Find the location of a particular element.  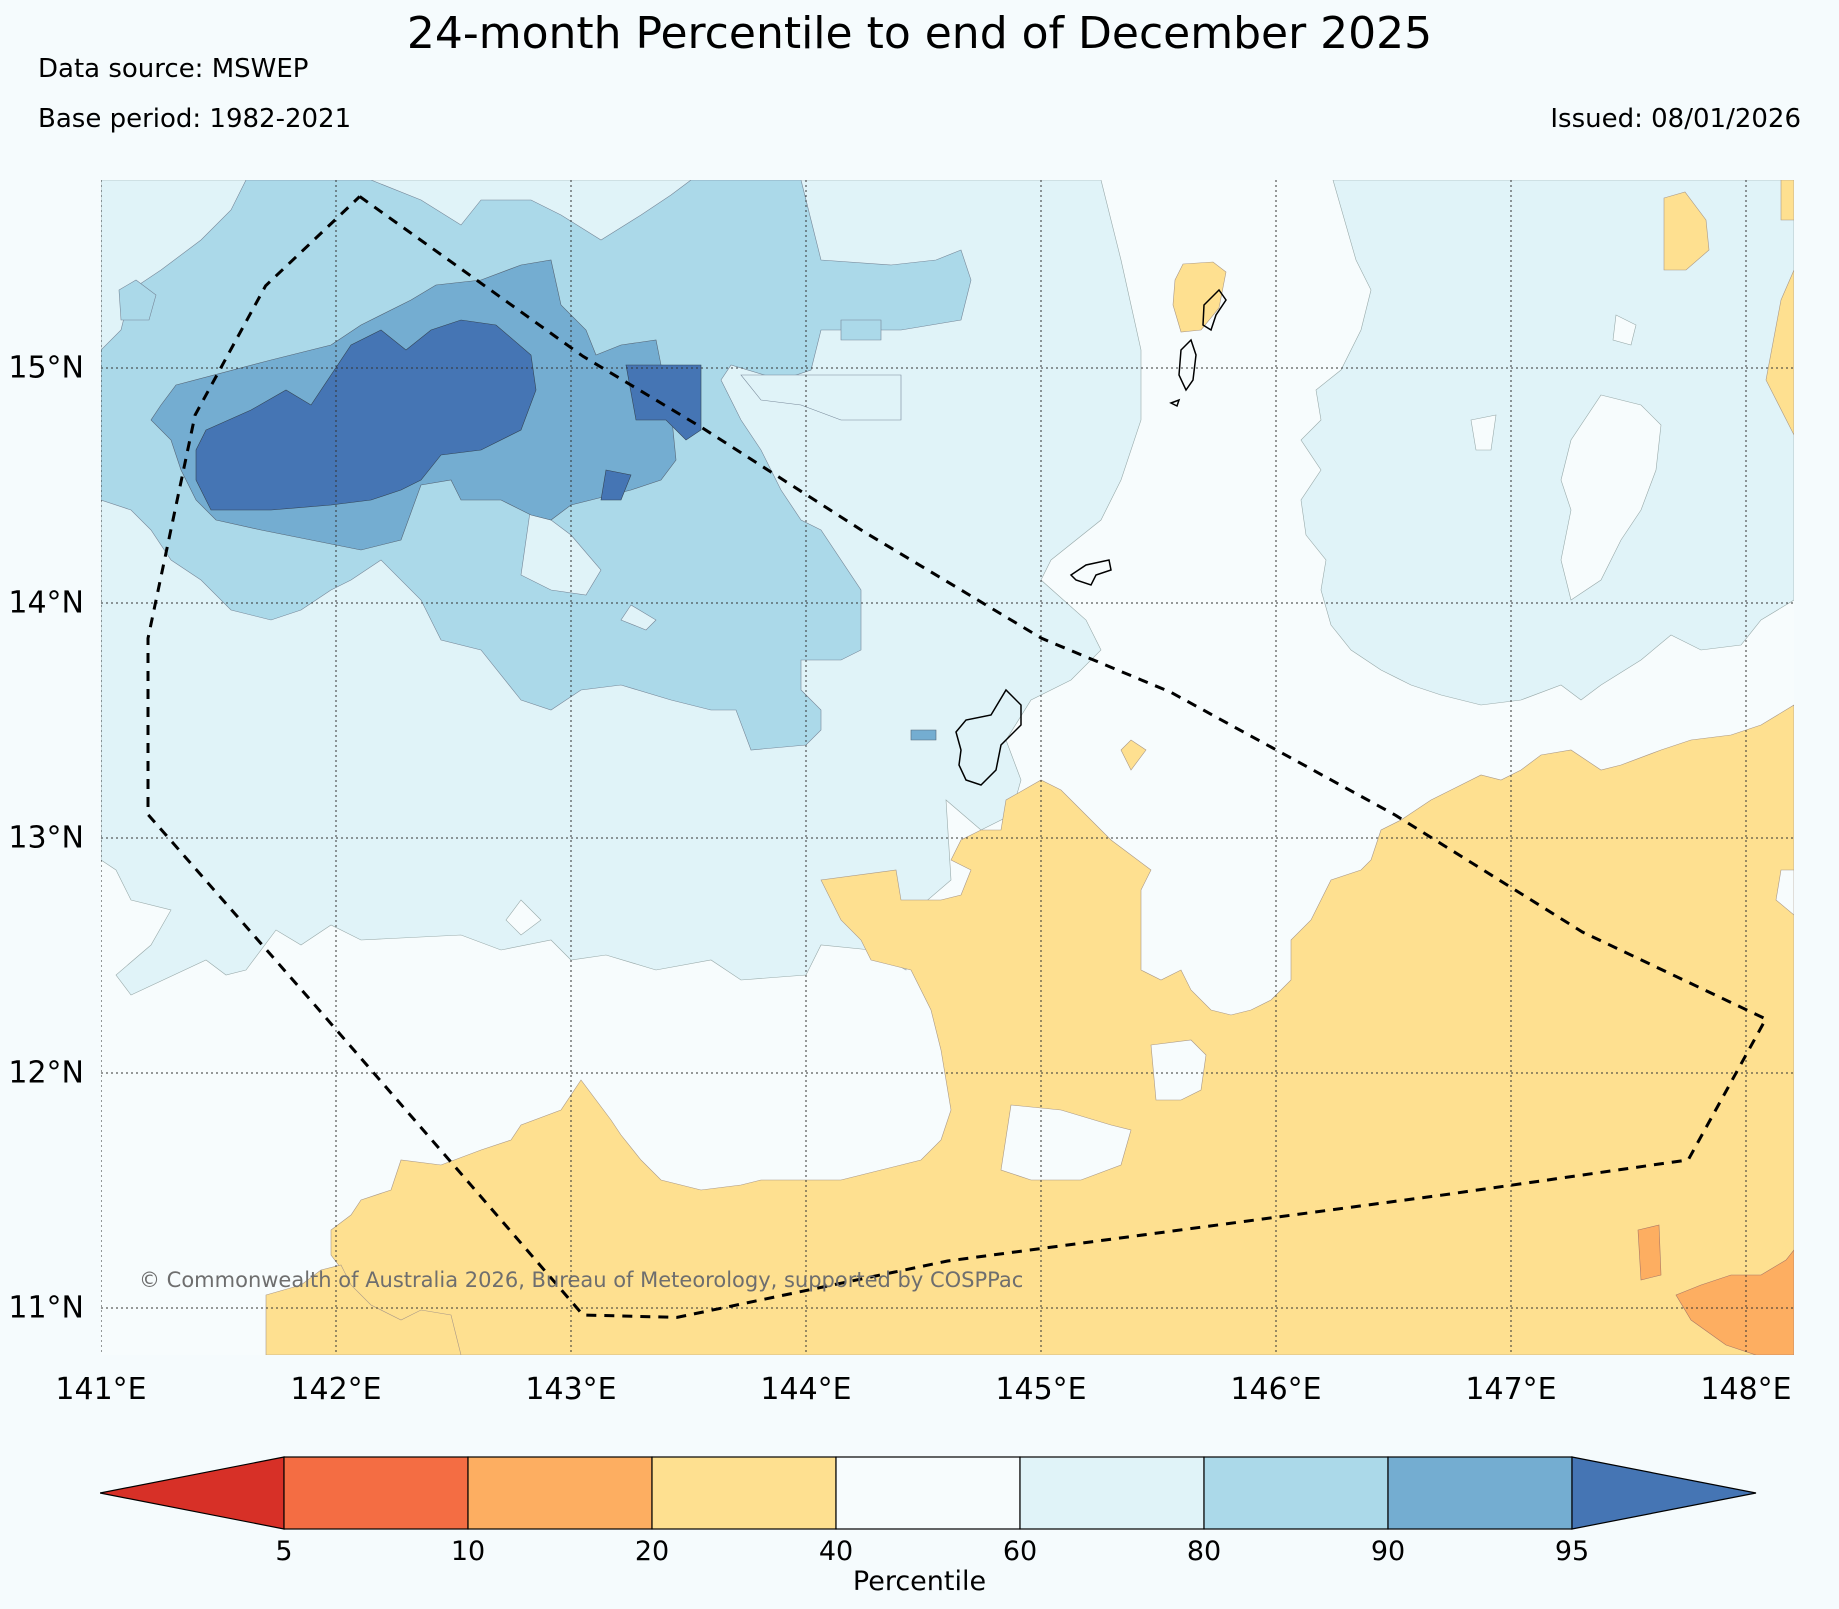

region-80-90-ne-blob is located at coordinates (861, 330).